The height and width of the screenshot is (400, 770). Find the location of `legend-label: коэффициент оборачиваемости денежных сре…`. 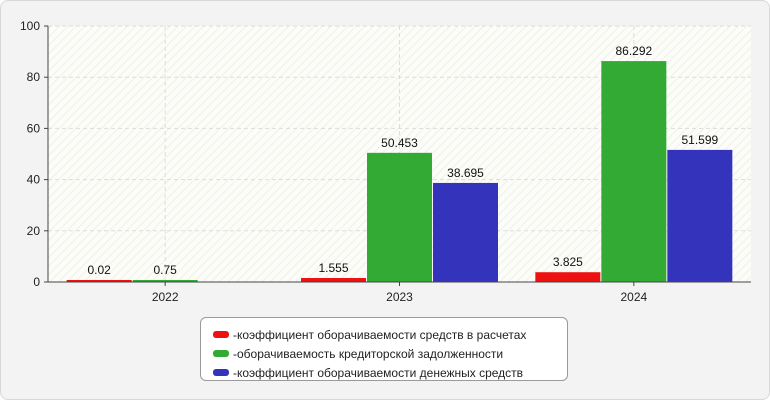

legend-label: коэффициент оборачиваемости денежных сре… is located at coordinates (380, 372).